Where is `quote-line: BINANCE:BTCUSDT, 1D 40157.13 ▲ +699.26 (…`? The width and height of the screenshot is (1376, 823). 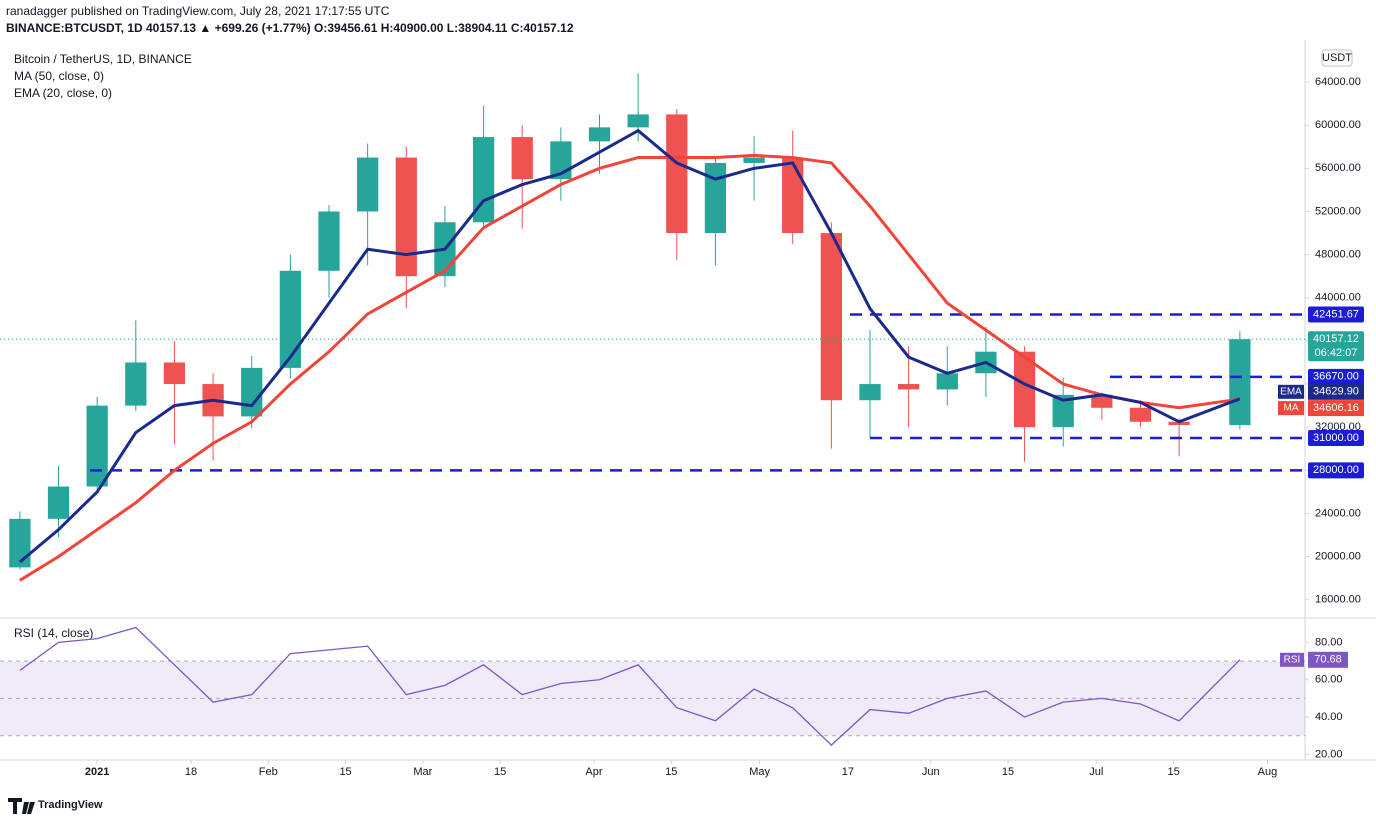
quote-line: BINANCE:BTCUSDT, 1D 40157.13 ▲ +699.26 (… is located at coordinates (290, 28).